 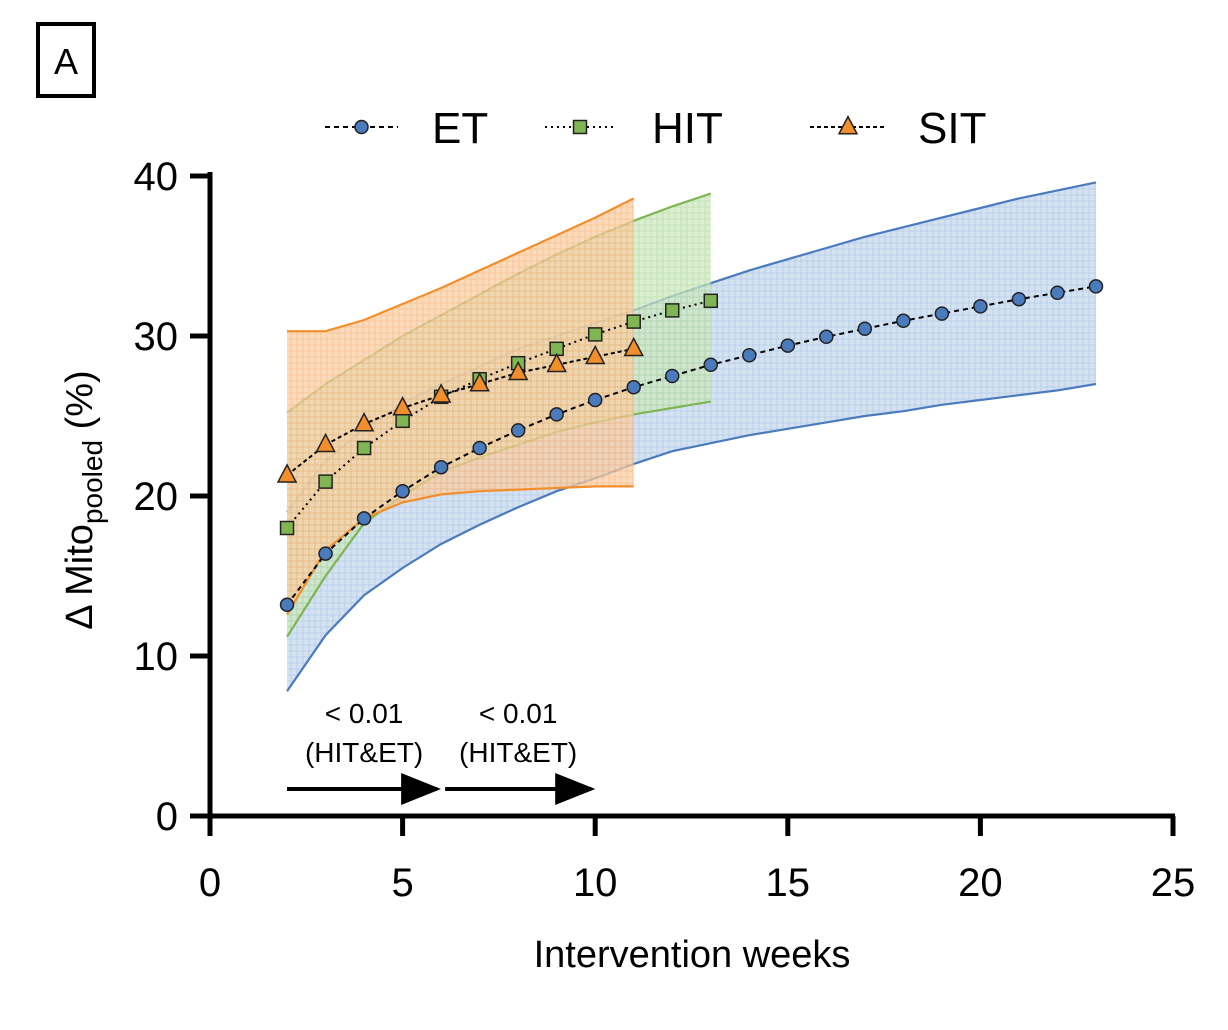 What do you see at coordinates (1173, 883) in the screenshot?
I see `x-tick-label: 25` at bounding box center [1173, 883].